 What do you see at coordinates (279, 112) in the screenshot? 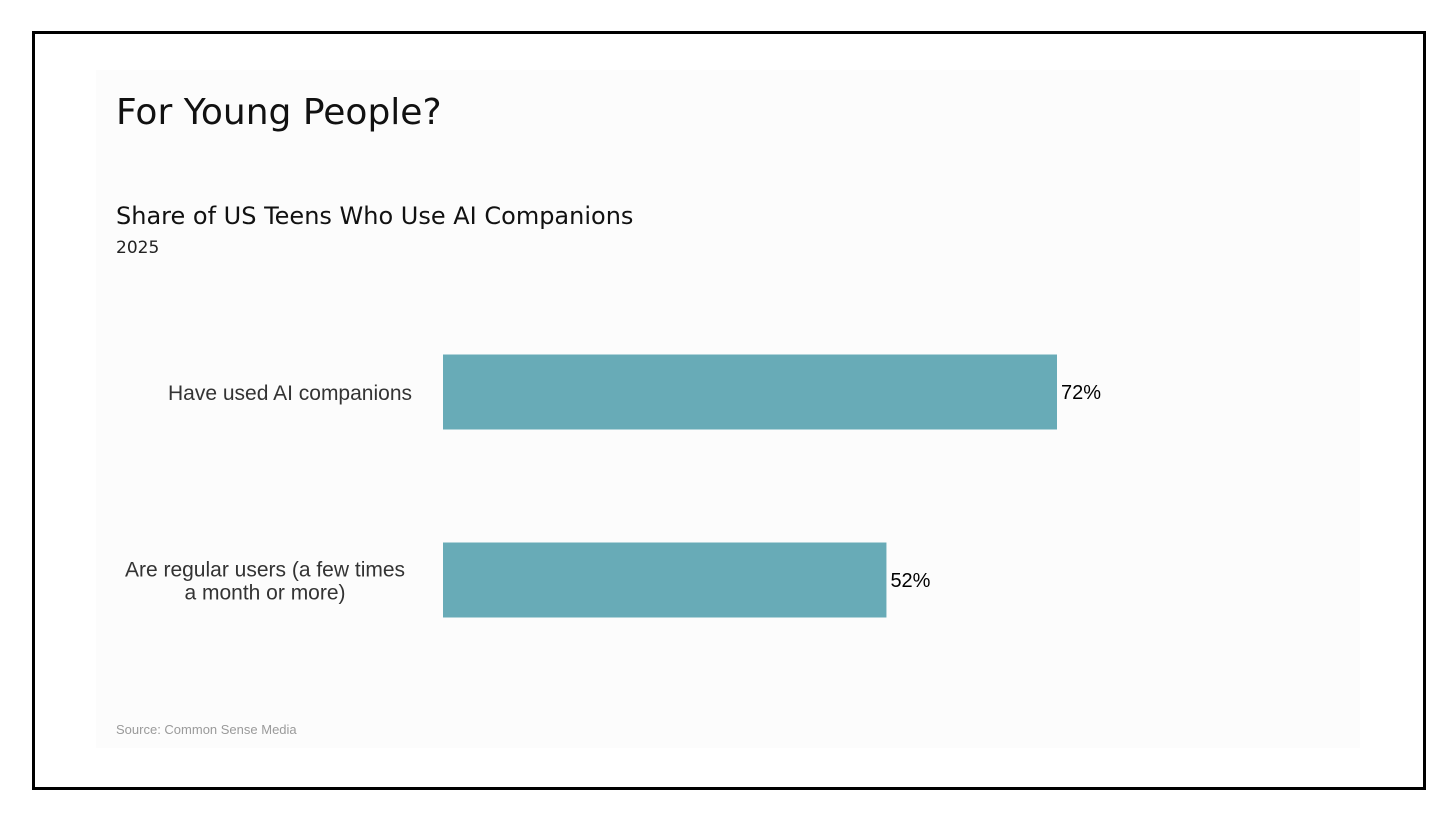
I see `slide-title: For Young People?` at bounding box center [279, 112].